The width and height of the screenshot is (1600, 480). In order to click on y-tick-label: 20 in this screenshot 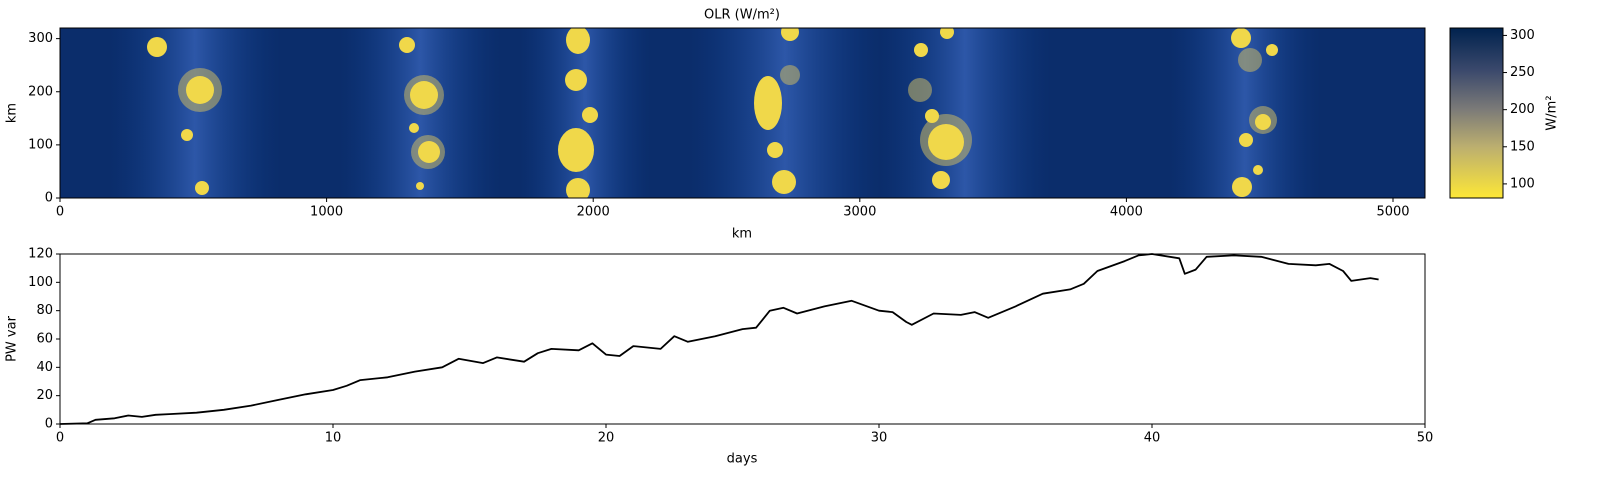, I will do `click(44, 395)`.